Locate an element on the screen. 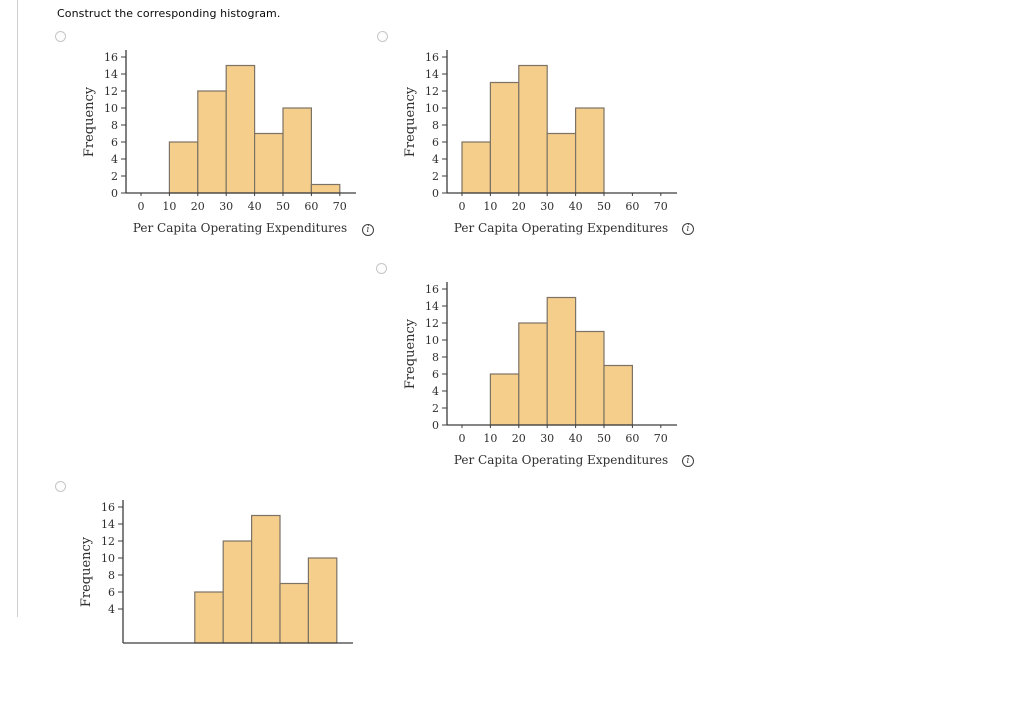  option-b-radio is located at coordinates (382, 36).